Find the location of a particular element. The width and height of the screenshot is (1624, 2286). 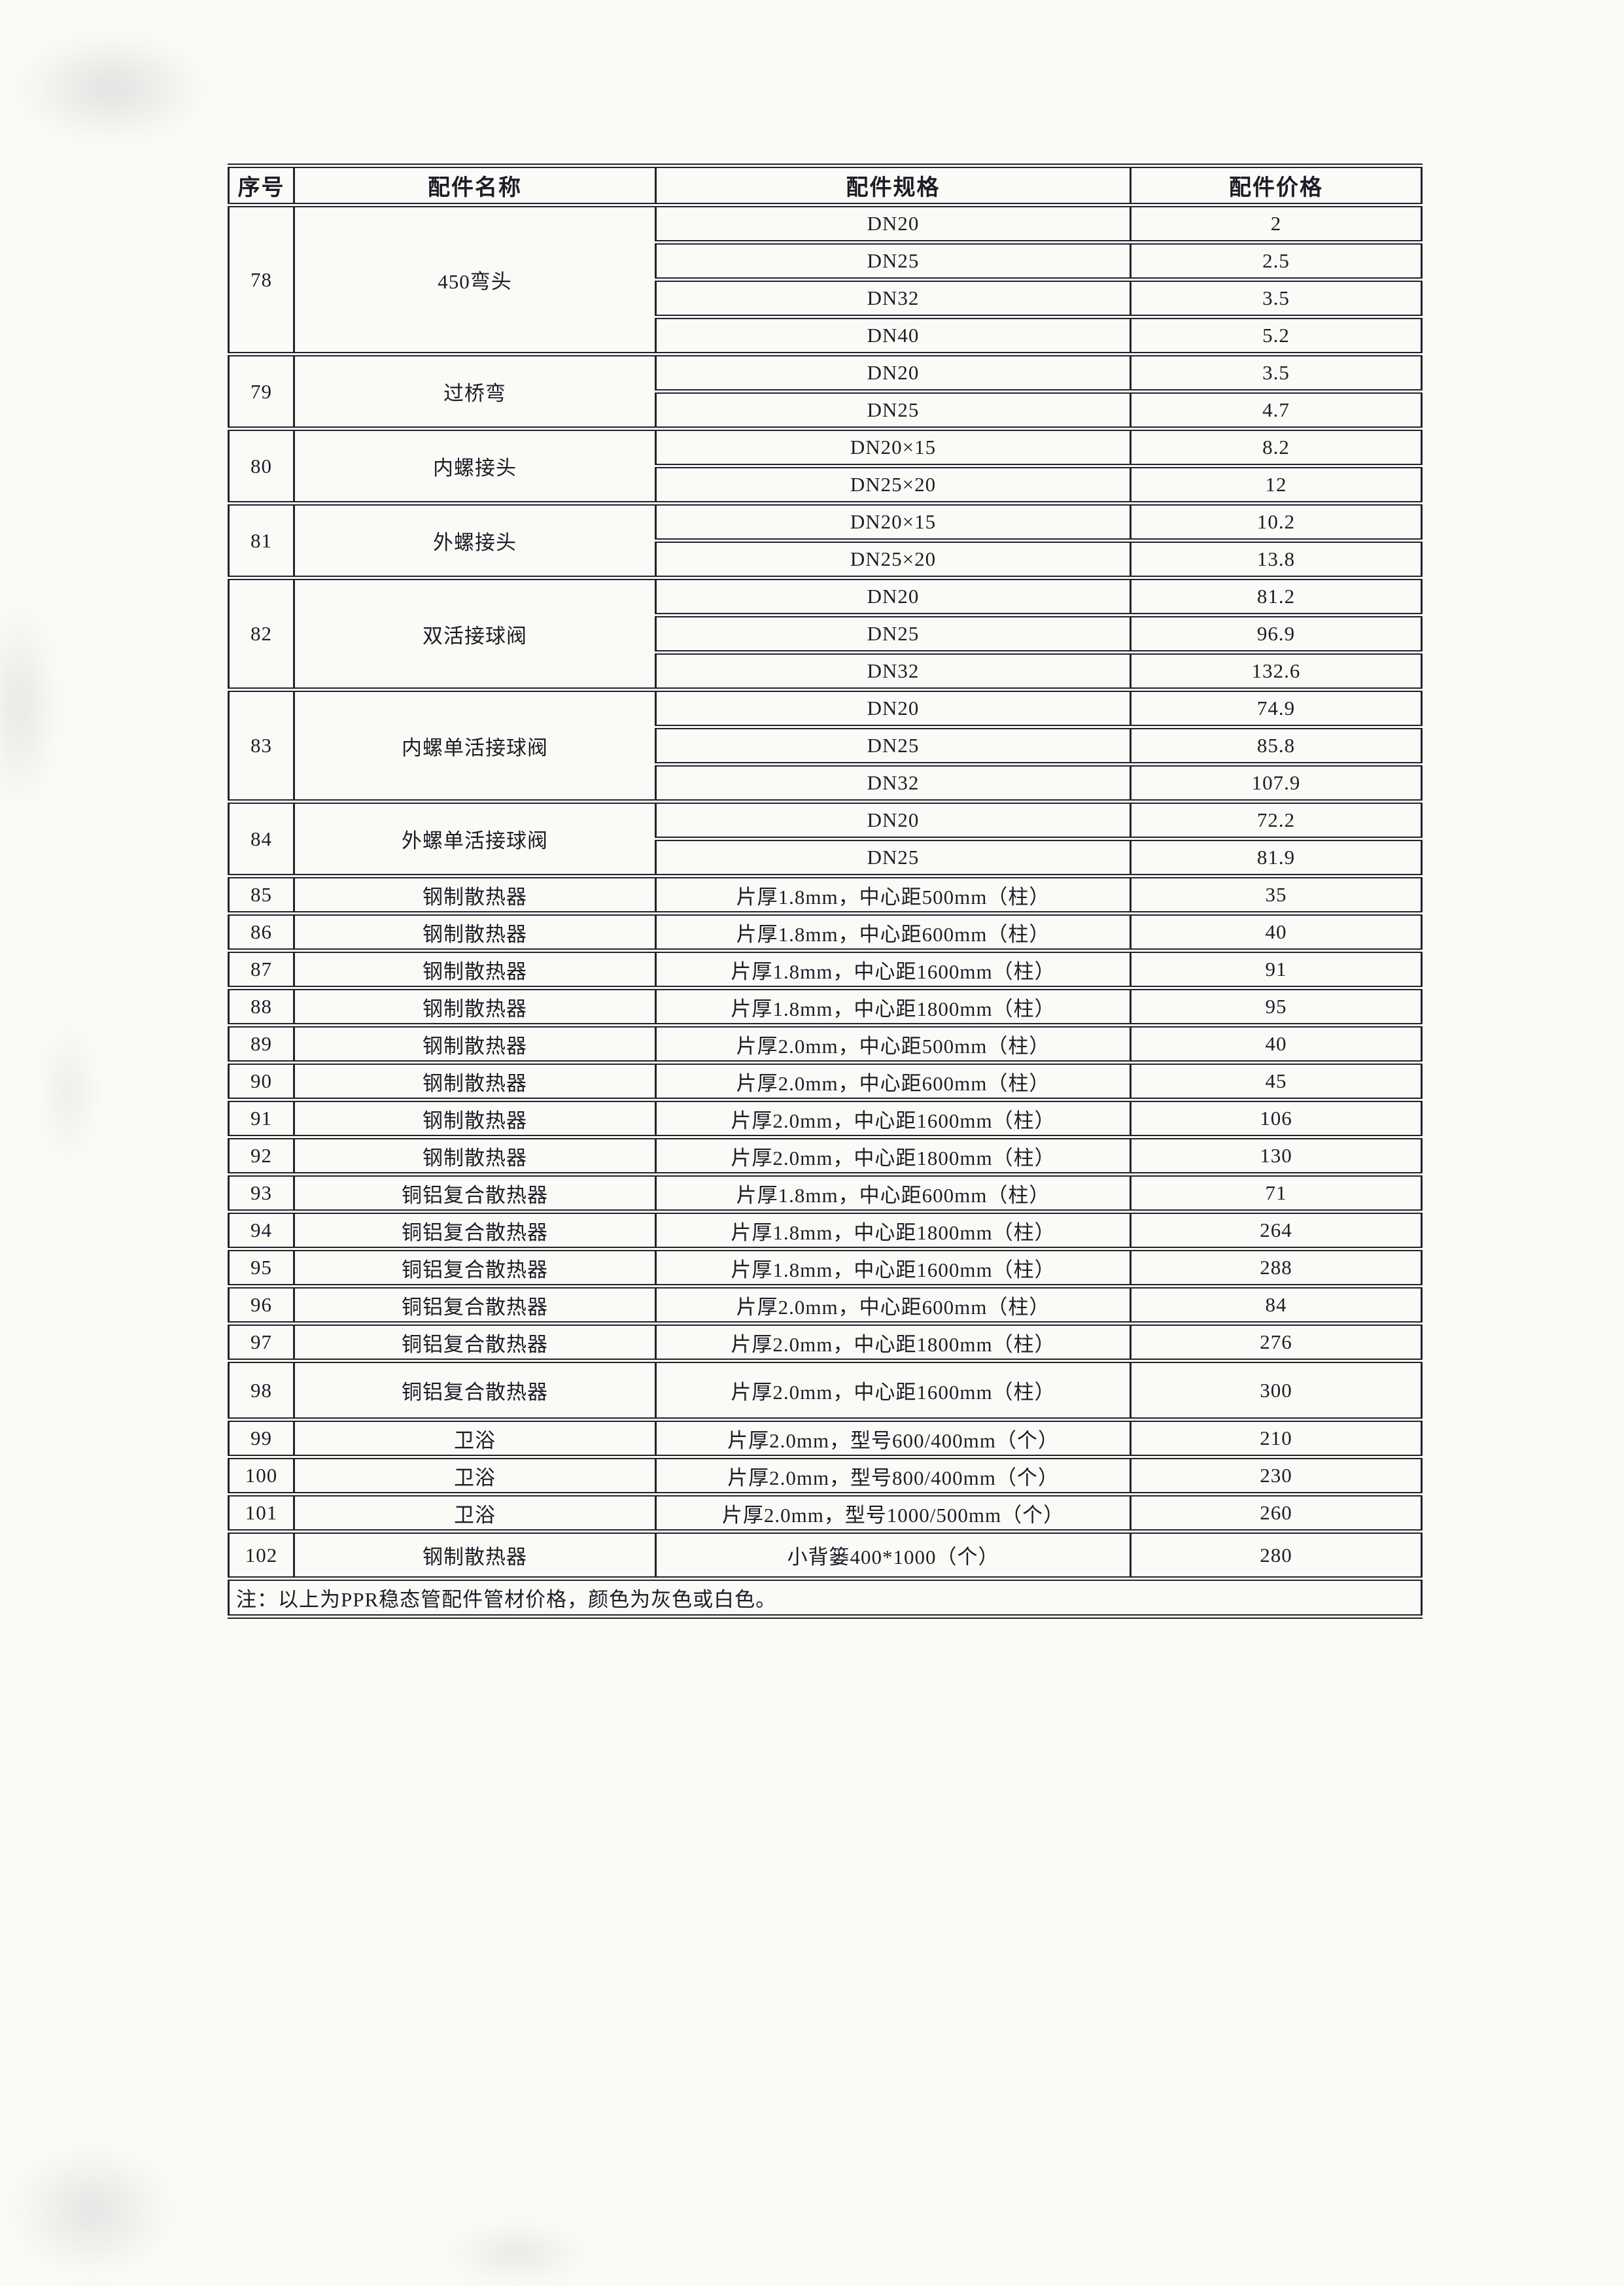

table-cell-serial: 85 is located at coordinates (261, 895).